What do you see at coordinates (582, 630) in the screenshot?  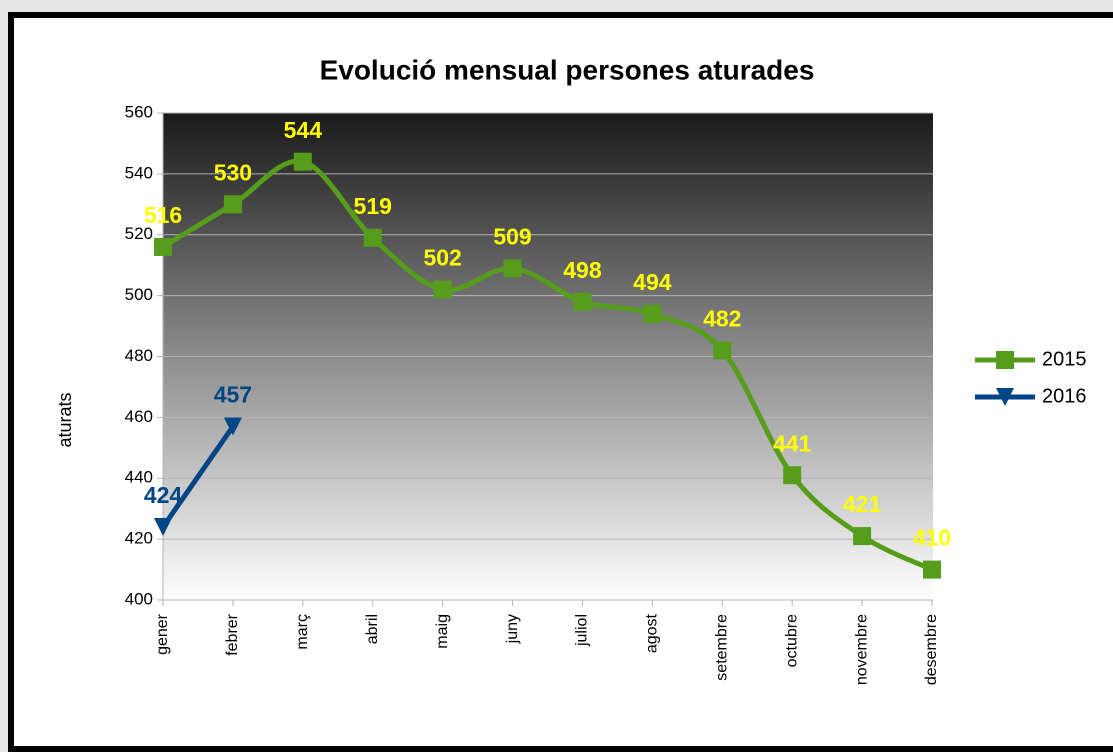 I see `x-tick-label: juliol` at bounding box center [582, 630].